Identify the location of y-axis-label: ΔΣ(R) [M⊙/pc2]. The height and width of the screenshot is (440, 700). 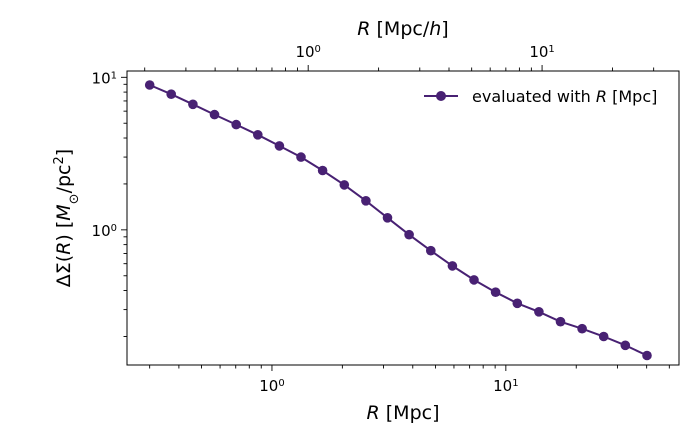
(67, 218).